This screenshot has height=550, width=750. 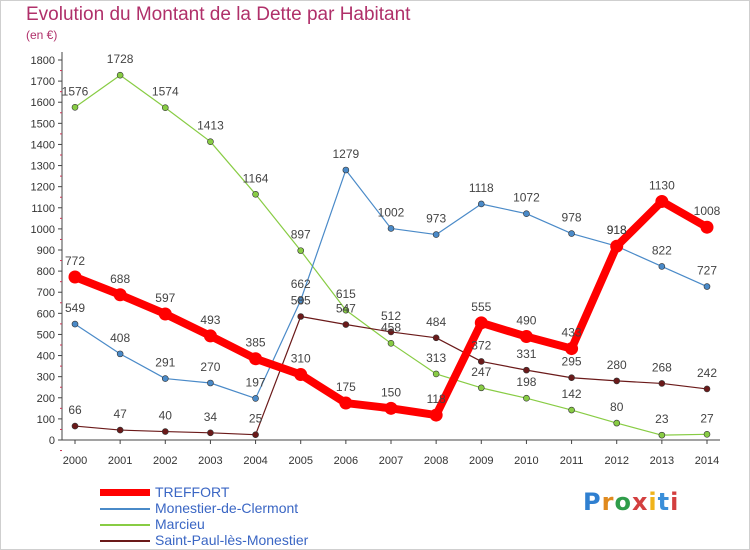 What do you see at coordinates (436, 219) in the screenshot?
I see `data-label: 973` at bounding box center [436, 219].